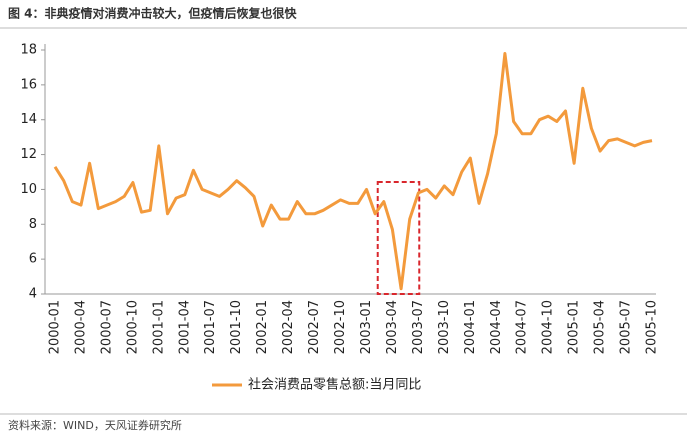  What do you see at coordinates (28, 154) in the screenshot?
I see `y-tick-label: 12` at bounding box center [28, 154].